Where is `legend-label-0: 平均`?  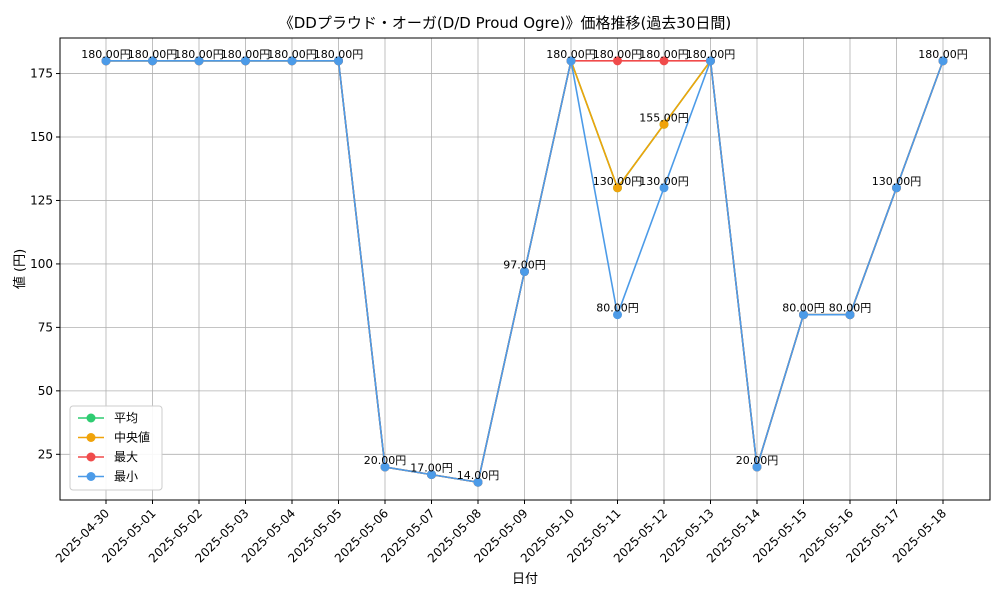
legend-label-0: 平均 is located at coordinates (126, 418).